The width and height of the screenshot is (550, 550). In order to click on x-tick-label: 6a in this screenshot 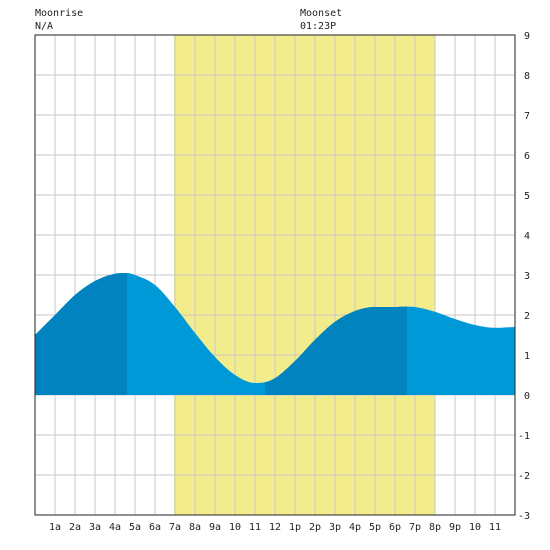, I will do `click(155, 527)`.